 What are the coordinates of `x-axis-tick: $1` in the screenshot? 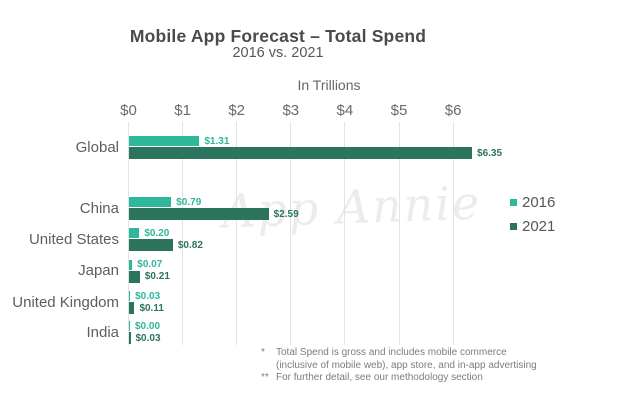 It's located at (182, 110).